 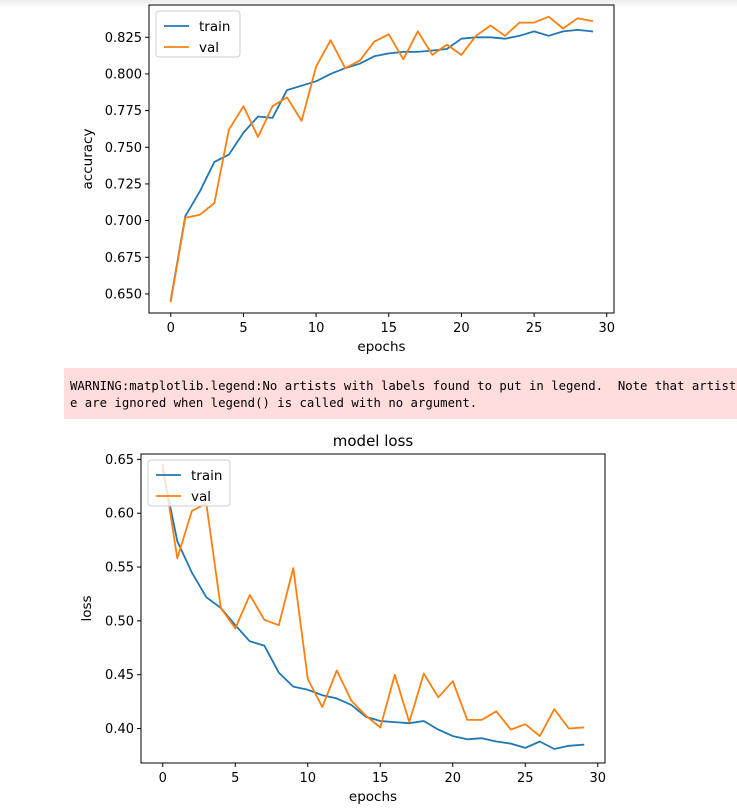 I want to click on loss-legend: train val, so click(x=189, y=483).